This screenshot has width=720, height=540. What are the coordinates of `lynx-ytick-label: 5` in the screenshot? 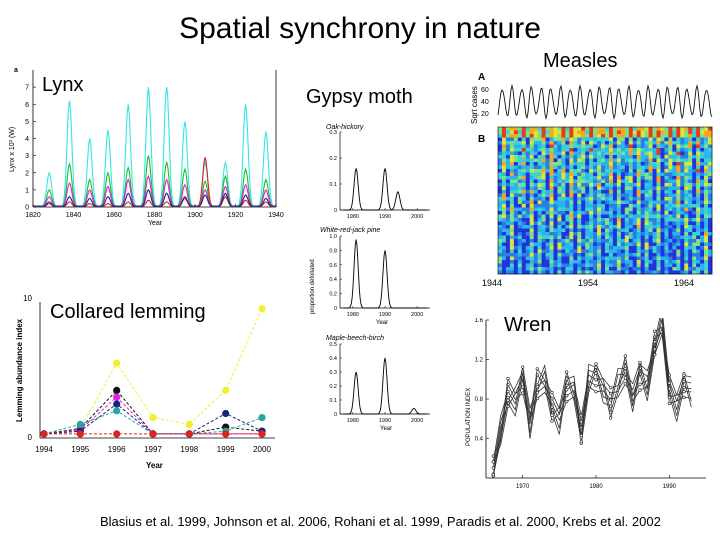 It's located at (27, 122).